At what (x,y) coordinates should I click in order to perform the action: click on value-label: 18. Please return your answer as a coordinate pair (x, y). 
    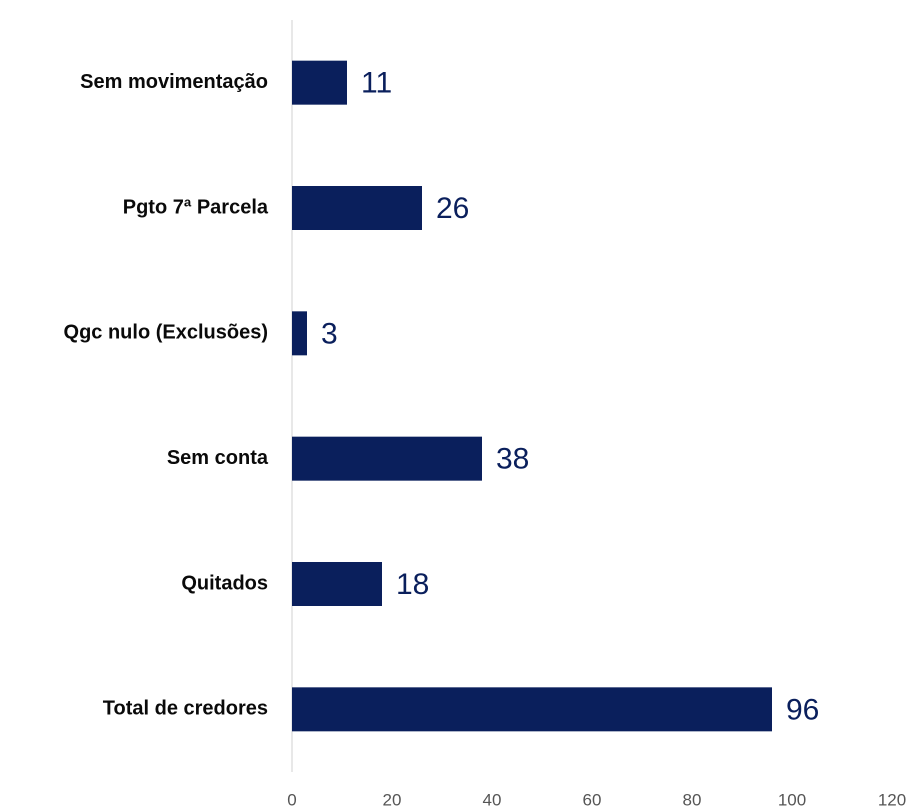
    Looking at the image, I should click on (412, 584).